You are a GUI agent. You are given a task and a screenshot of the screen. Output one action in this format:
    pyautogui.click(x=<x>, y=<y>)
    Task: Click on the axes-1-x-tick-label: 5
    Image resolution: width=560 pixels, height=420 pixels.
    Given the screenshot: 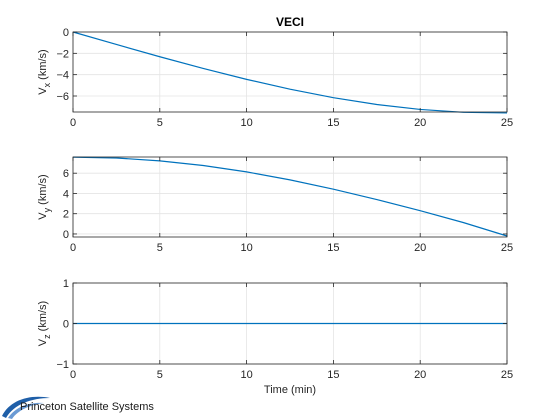 What is the action you would take?
    pyautogui.click(x=160, y=123)
    